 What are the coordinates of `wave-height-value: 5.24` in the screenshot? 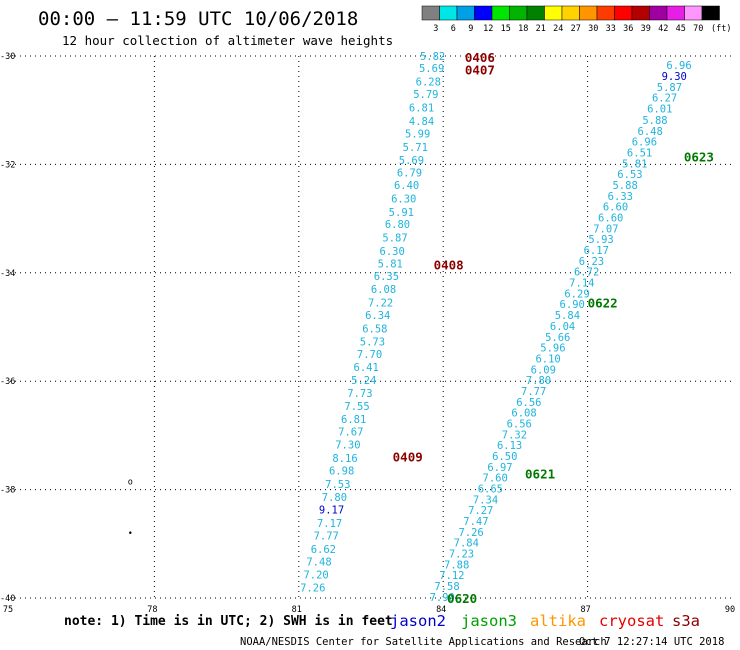 It's located at (363, 381).